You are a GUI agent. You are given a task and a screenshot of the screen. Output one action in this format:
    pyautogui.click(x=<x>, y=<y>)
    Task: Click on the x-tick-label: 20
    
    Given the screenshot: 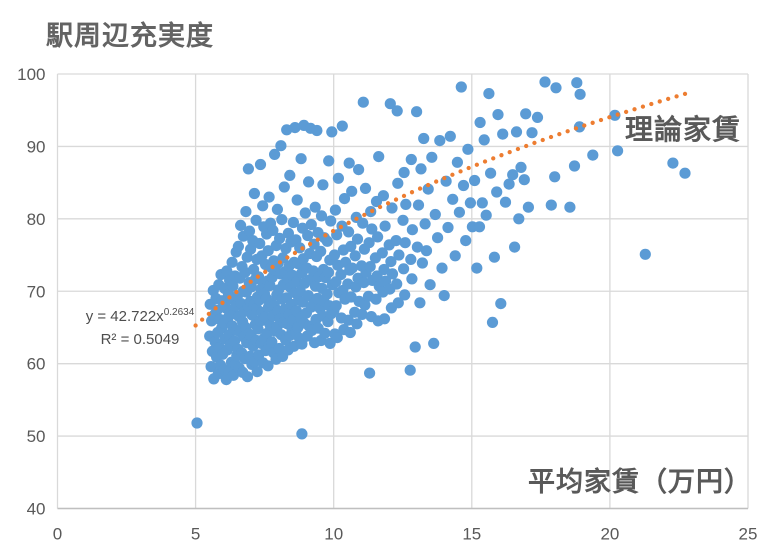 What is the action you would take?
    pyautogui.click(x=609, y=534)
    